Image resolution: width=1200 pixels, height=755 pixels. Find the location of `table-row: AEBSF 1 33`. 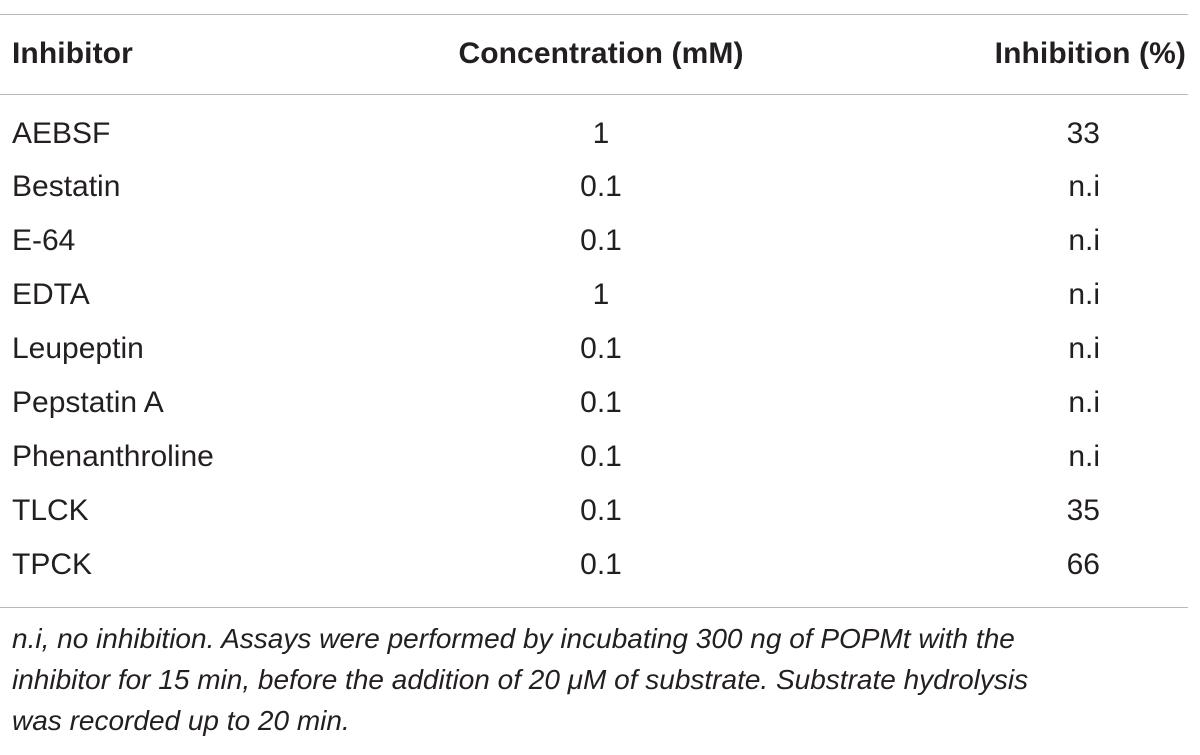

table-row: AEBSF 1 33 is located at coordinates (594, 134).